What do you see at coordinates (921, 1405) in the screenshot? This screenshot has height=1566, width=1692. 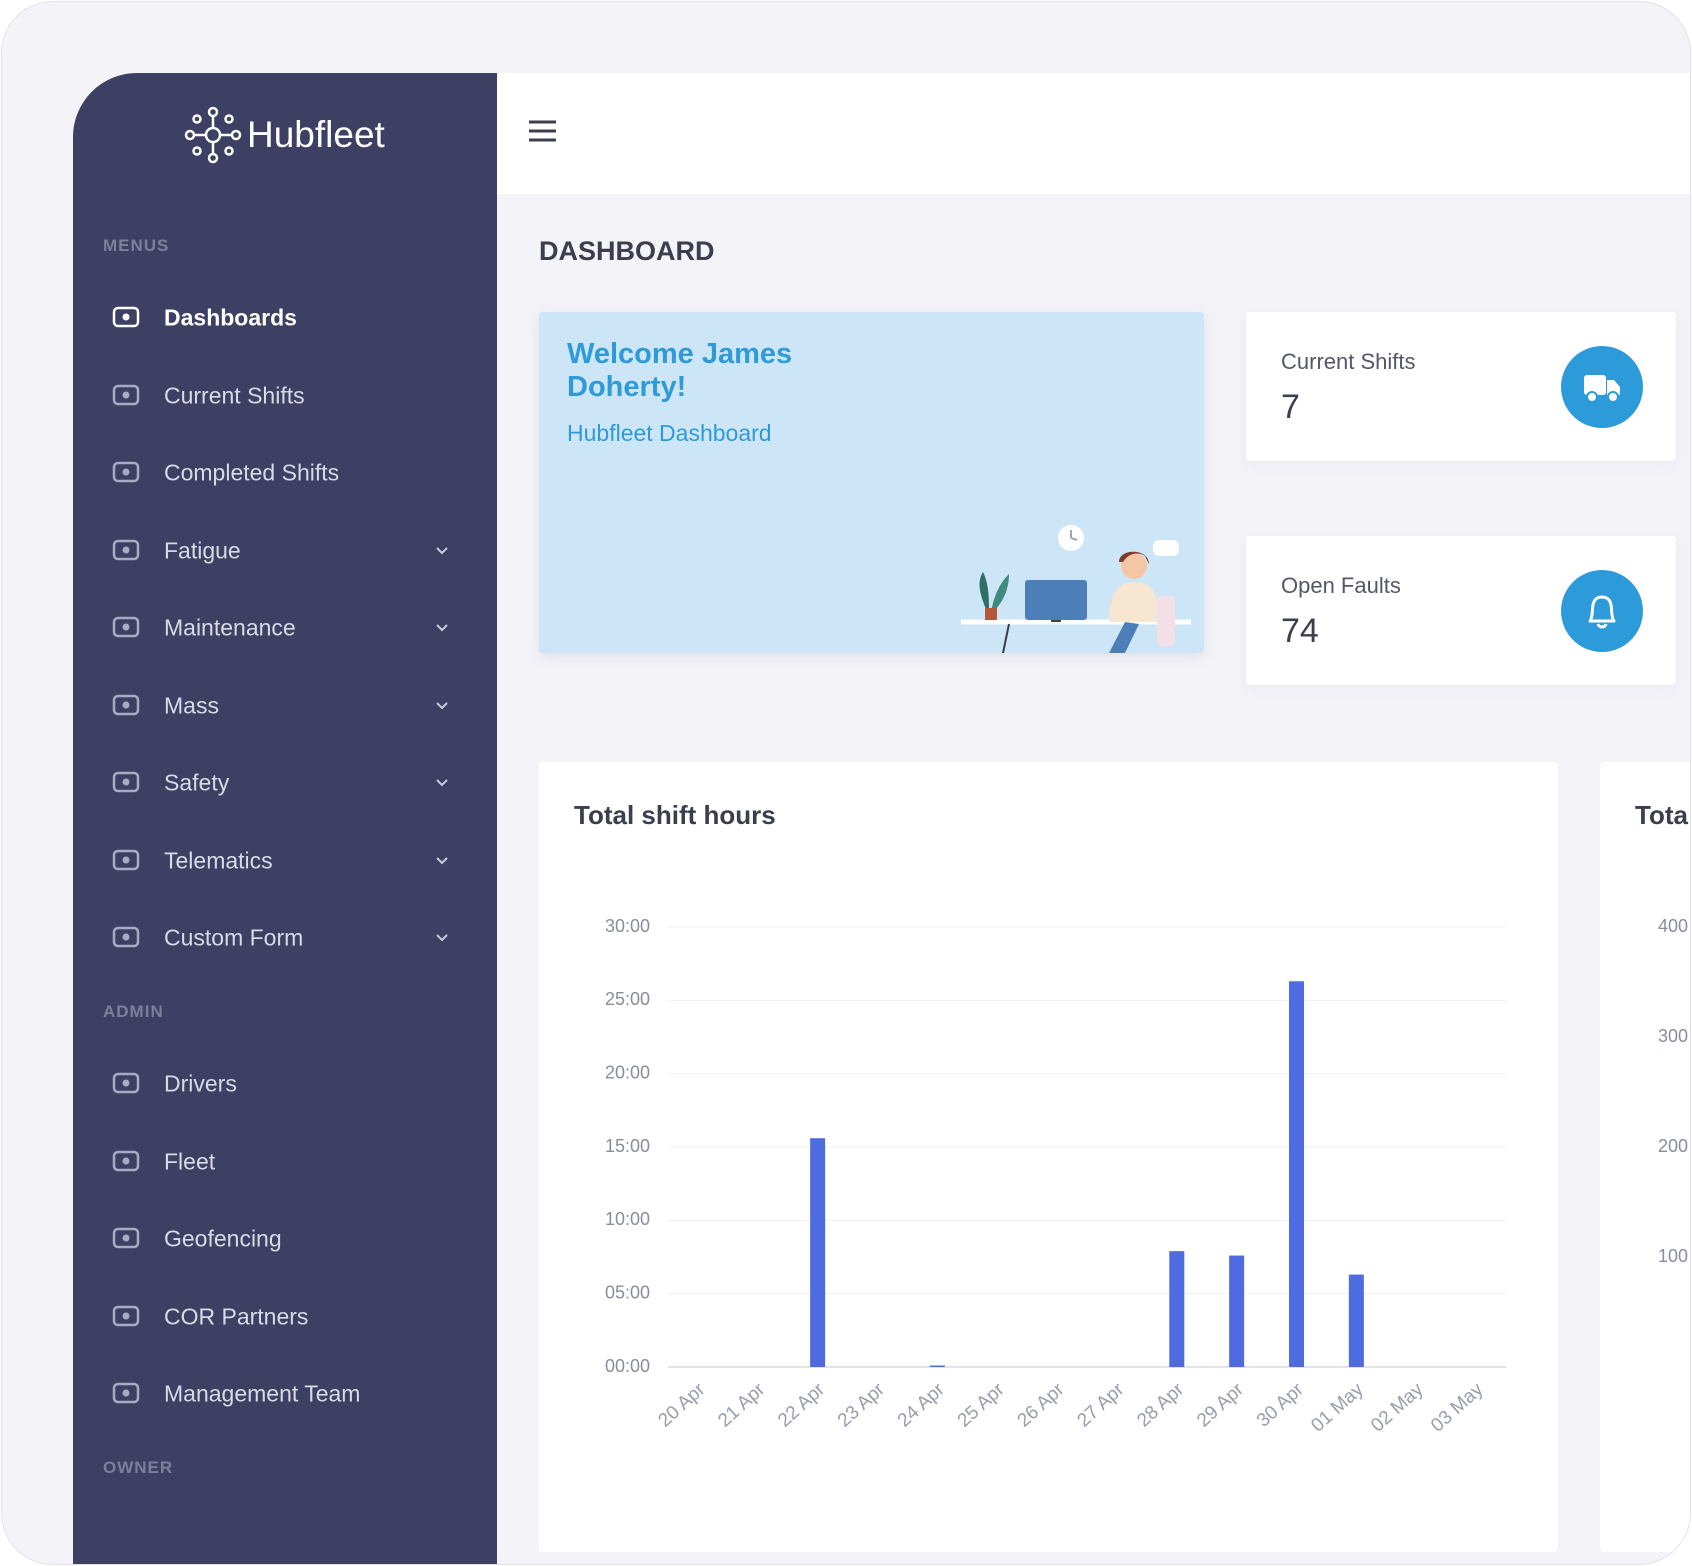 I see `x-tick-label: 24 Apr` at bounding box center [921, 1405].